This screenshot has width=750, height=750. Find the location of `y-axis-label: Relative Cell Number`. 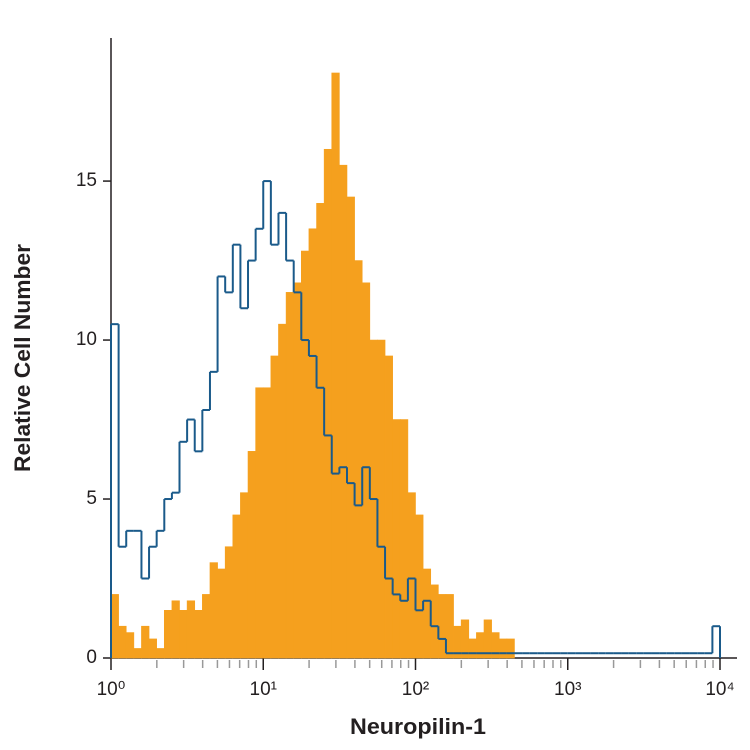

y-axis-label: Relative Cell Number is located at coordinates (22, 358).